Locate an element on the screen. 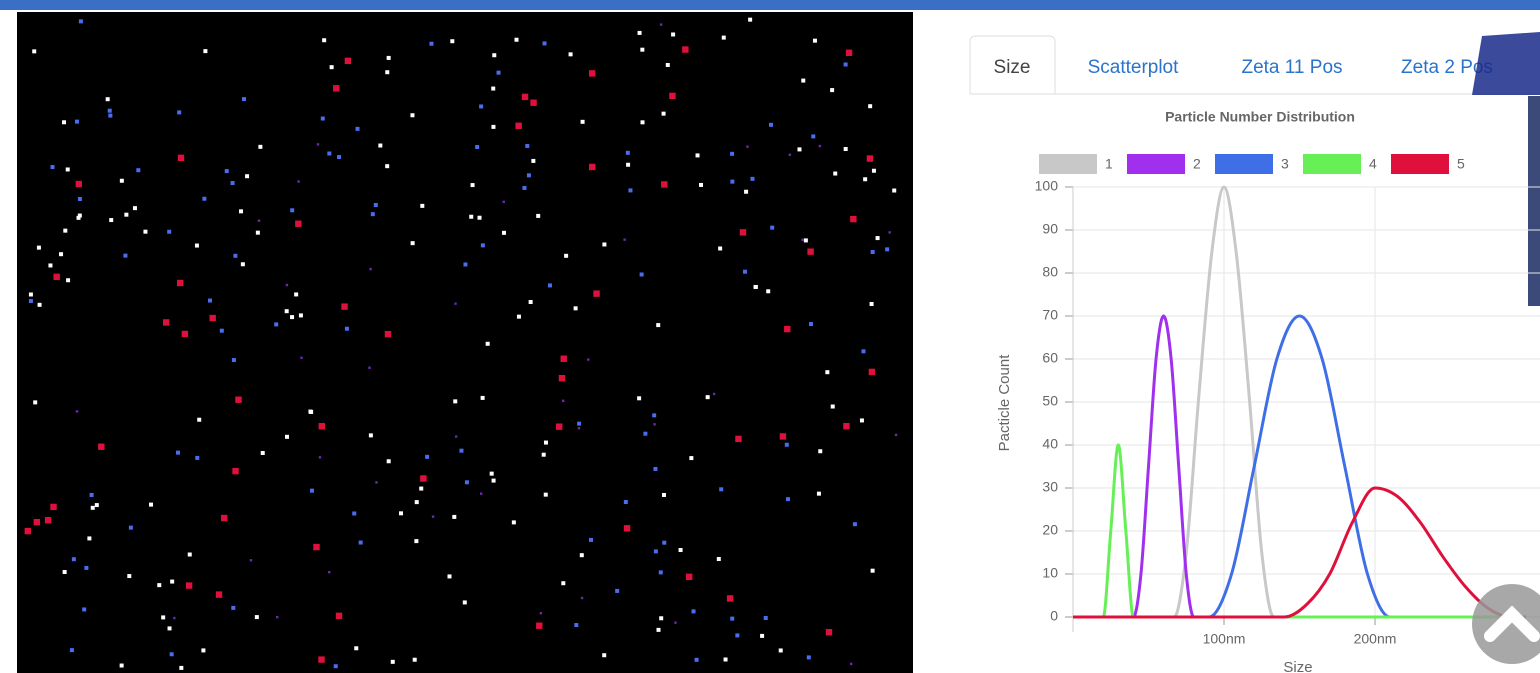  y-tick-label: 50 is located at coordinates (1050, 401).